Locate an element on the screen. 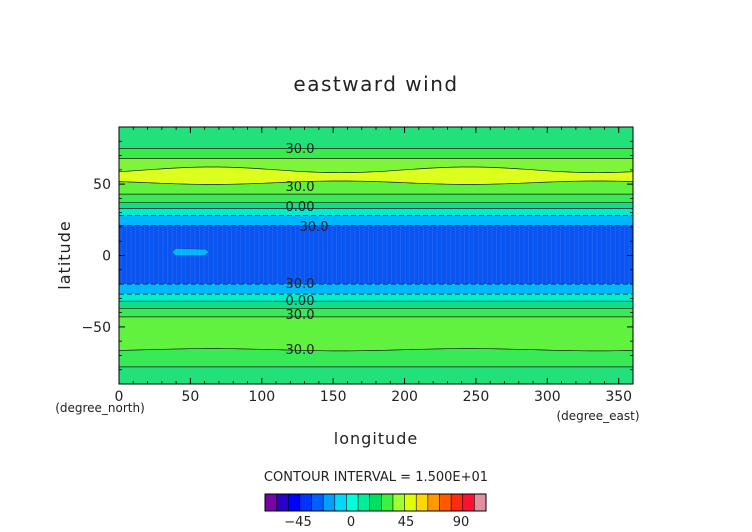  anomaly-patches is located at coordinates (190, 252).